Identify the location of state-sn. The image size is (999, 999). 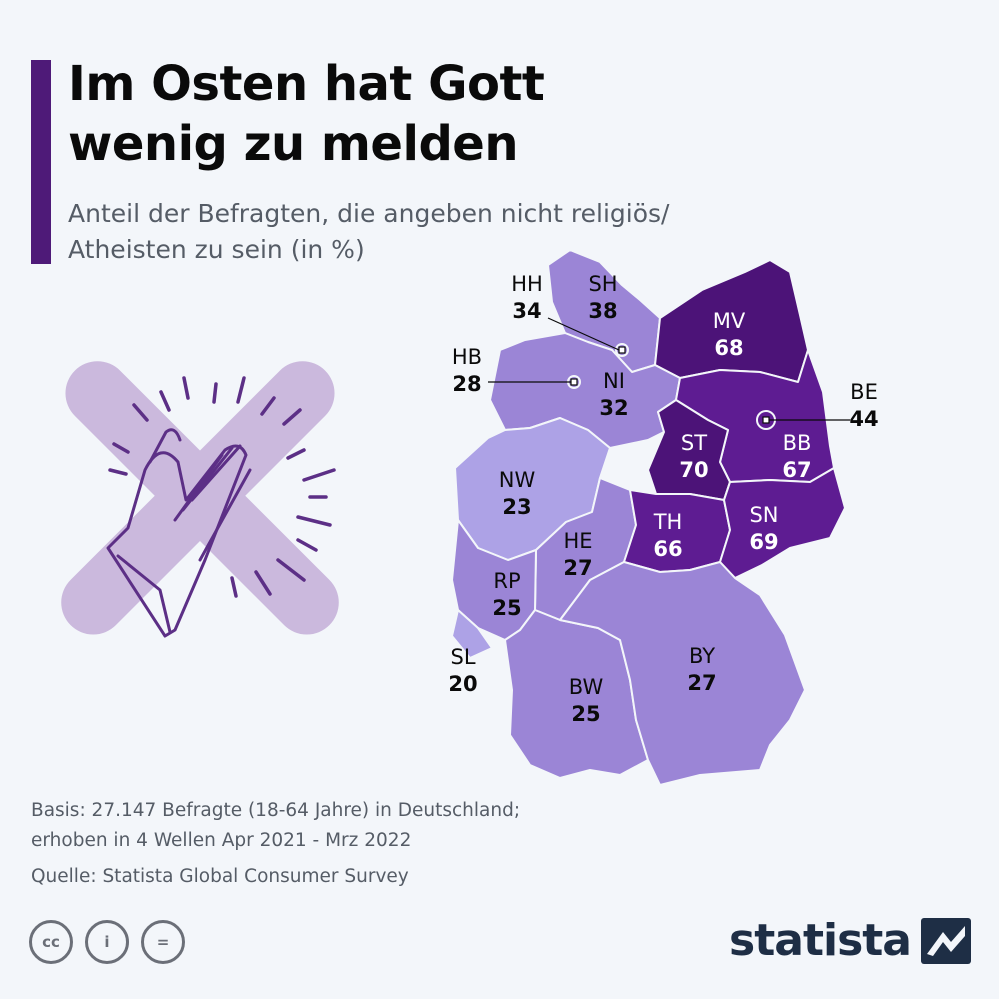
(782, 523).